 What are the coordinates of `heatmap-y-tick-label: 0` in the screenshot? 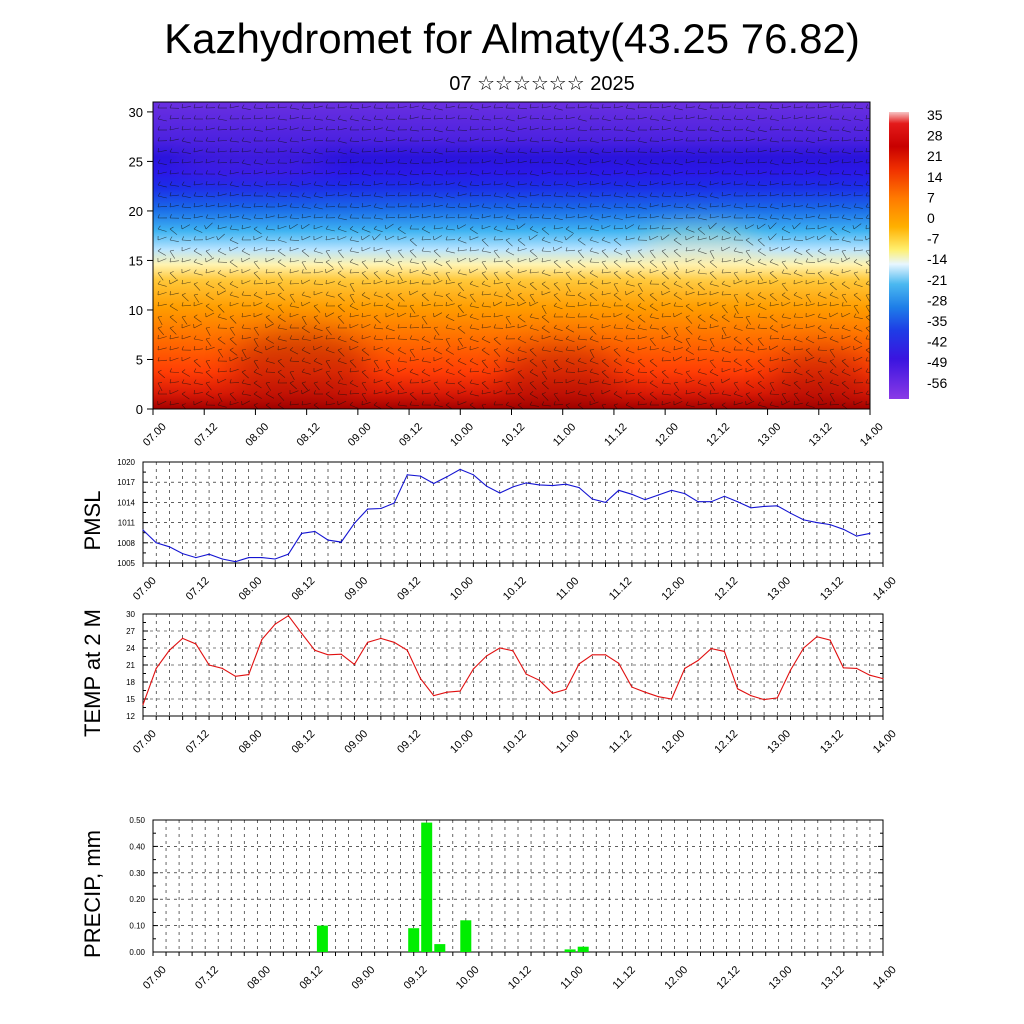 It's located at (139, 409).